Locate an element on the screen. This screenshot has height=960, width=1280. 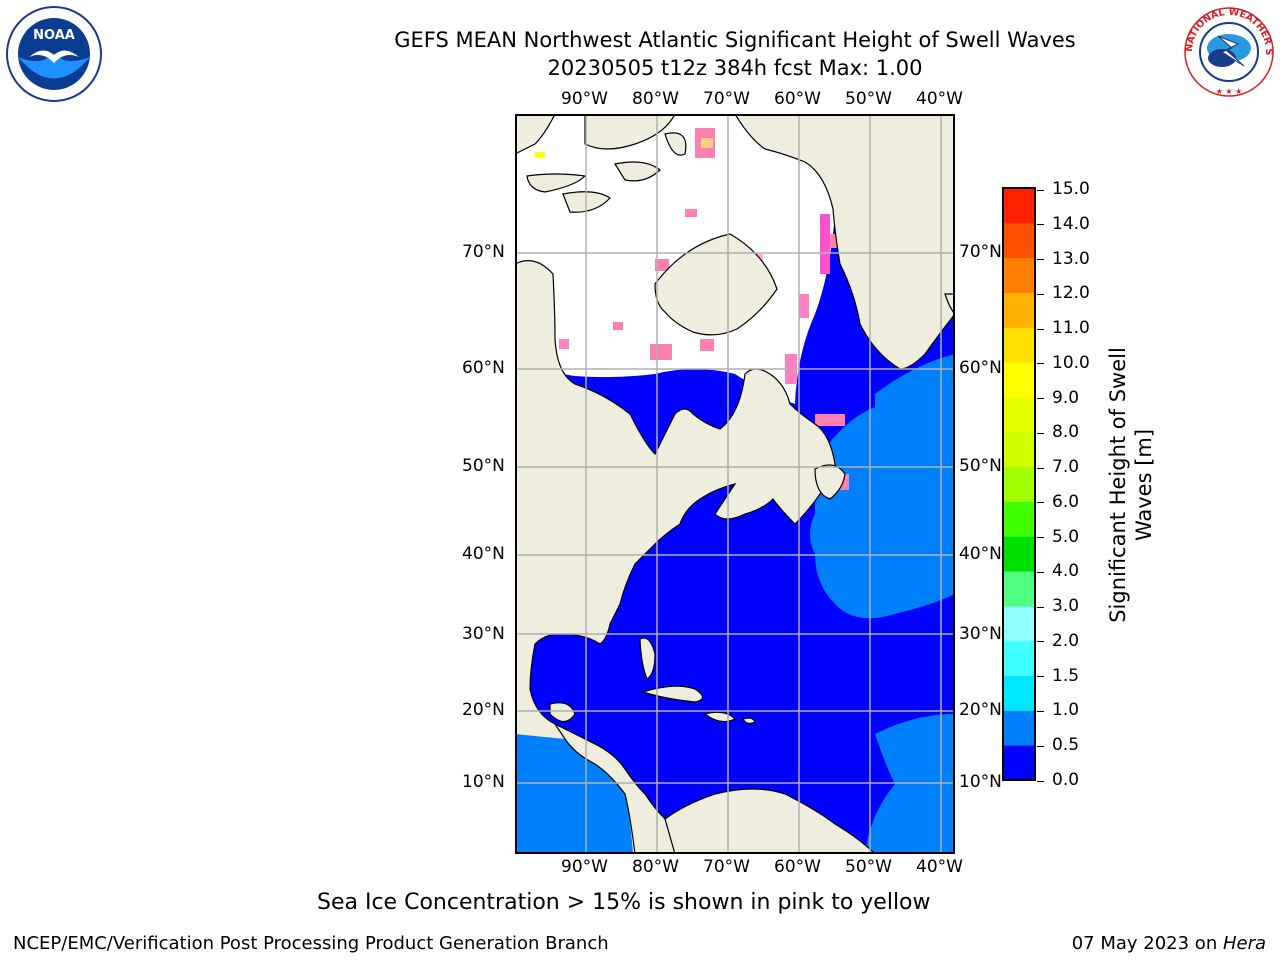
lat-tick-left: 20°N is located at coordinates (483, 710).